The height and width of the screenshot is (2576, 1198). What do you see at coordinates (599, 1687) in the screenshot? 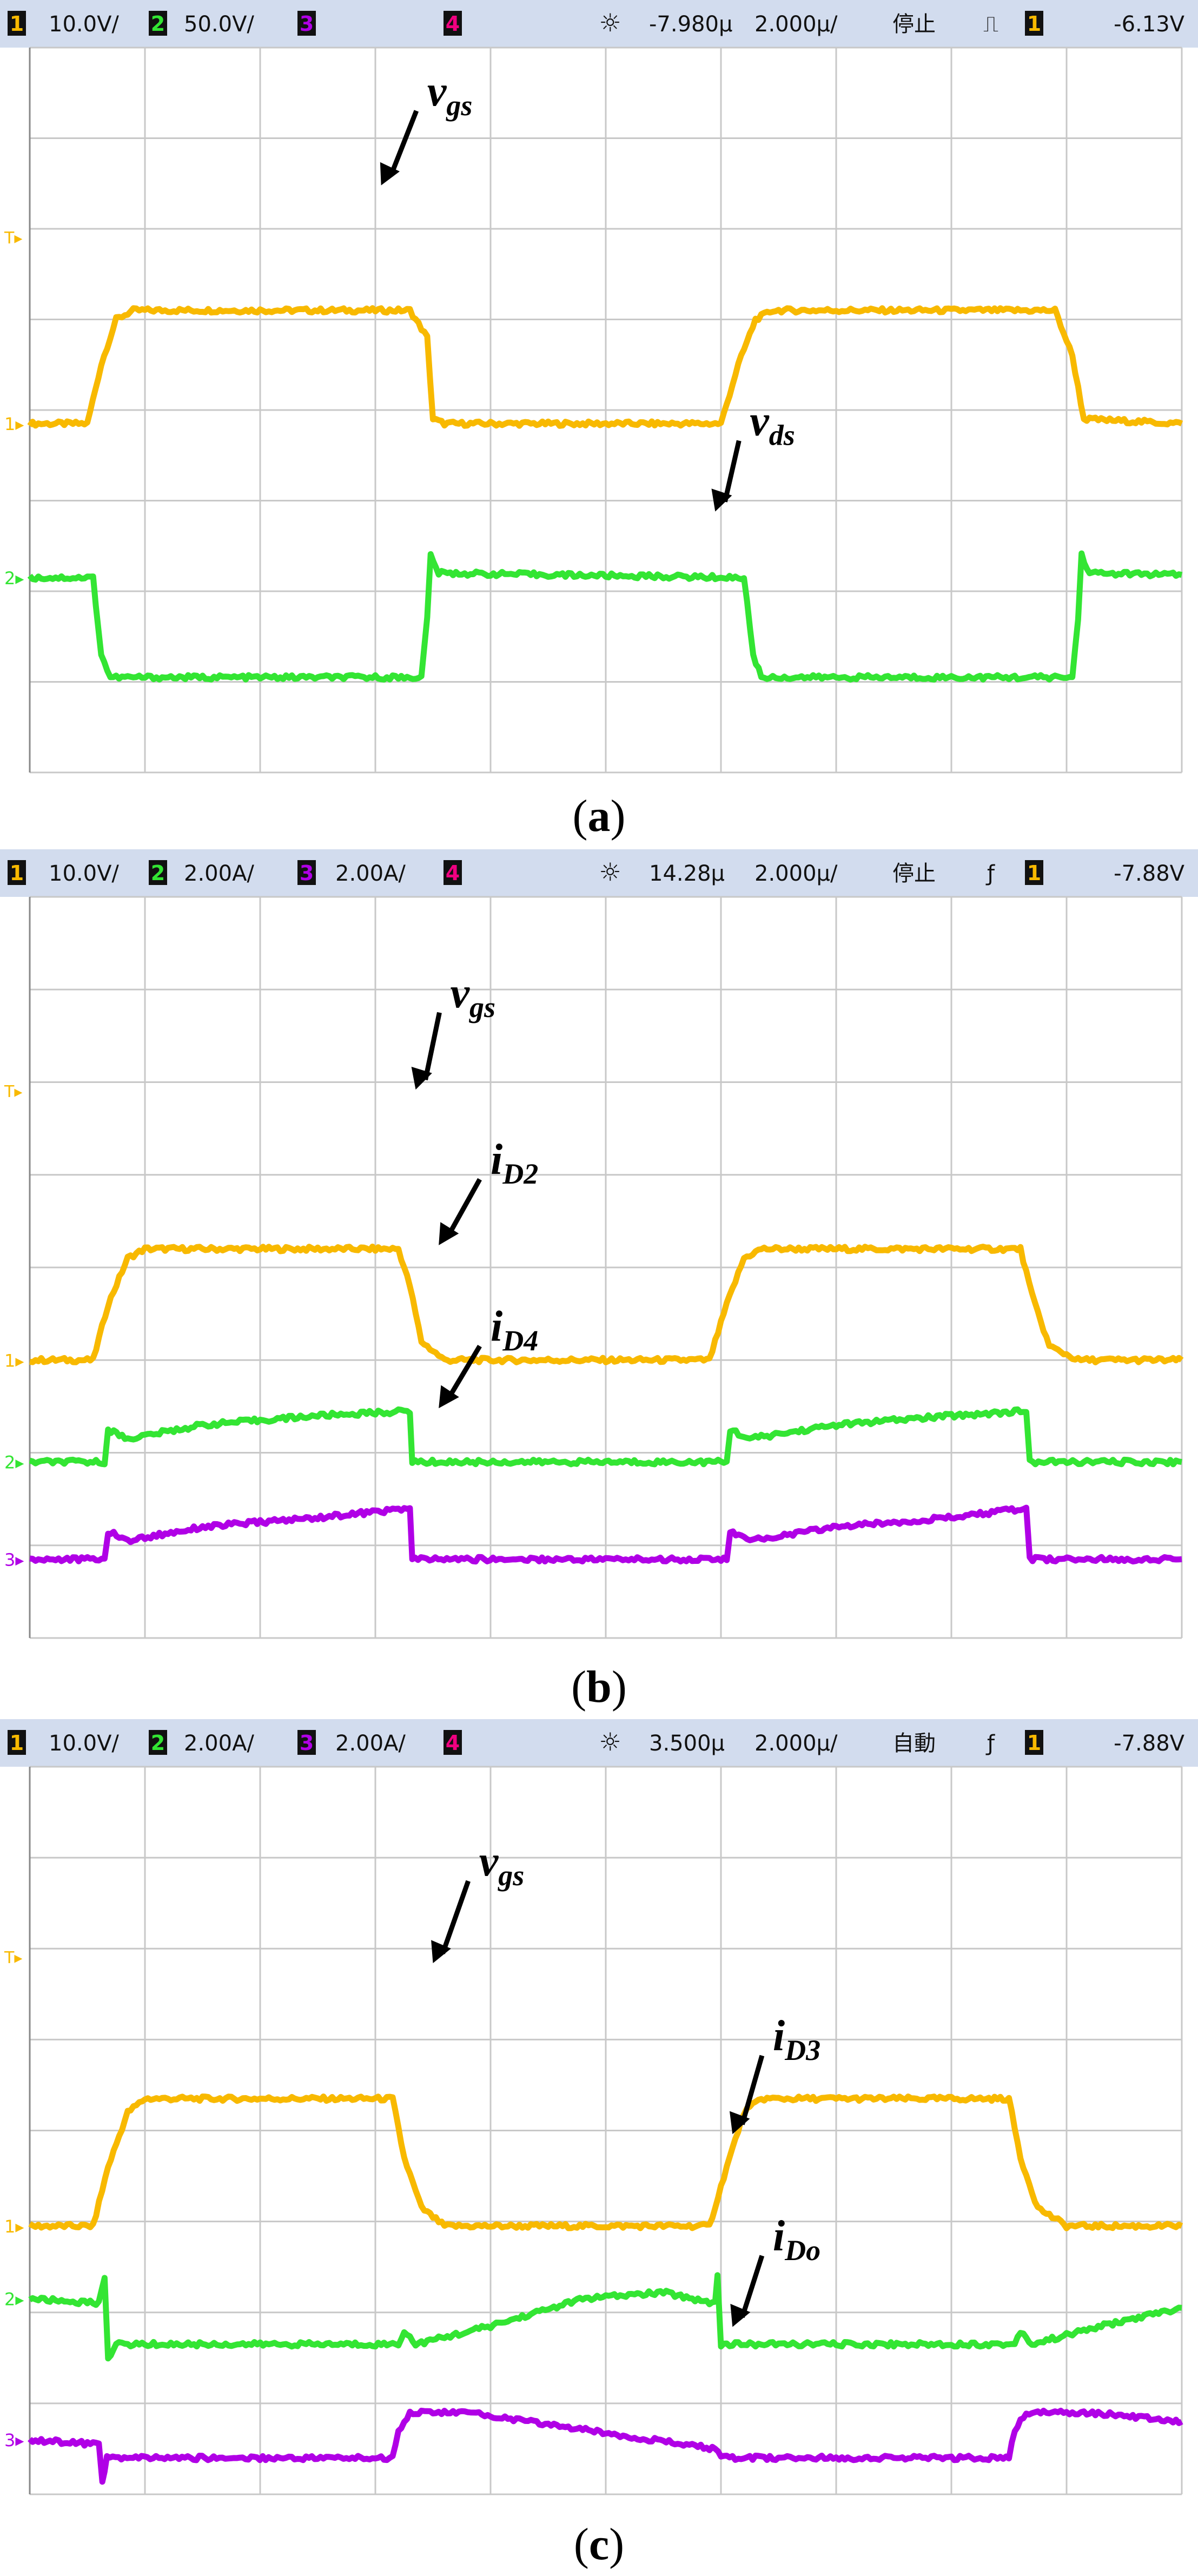
I see `panel-label-b: (b)` at bounding box center [599, 1687].